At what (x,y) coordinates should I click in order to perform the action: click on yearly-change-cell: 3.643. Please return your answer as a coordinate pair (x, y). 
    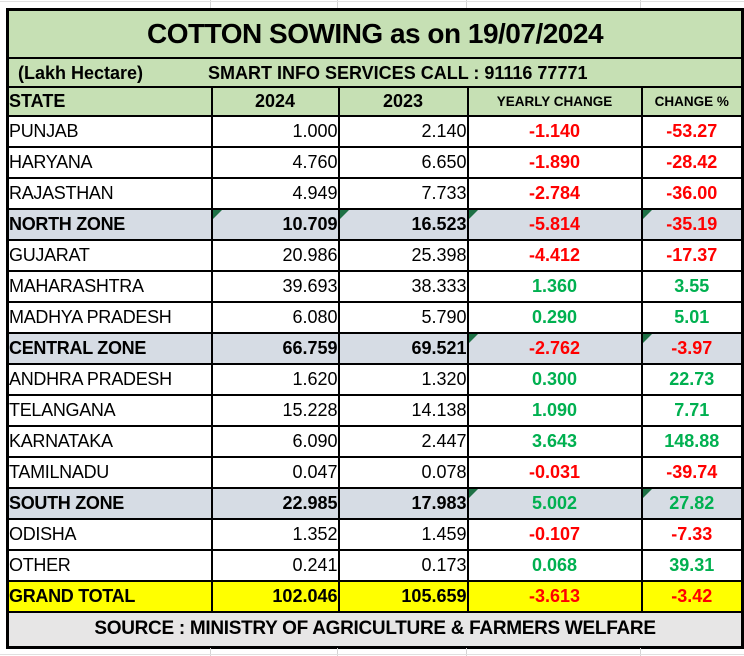
    Looking at the image, I should click on (554, 441).